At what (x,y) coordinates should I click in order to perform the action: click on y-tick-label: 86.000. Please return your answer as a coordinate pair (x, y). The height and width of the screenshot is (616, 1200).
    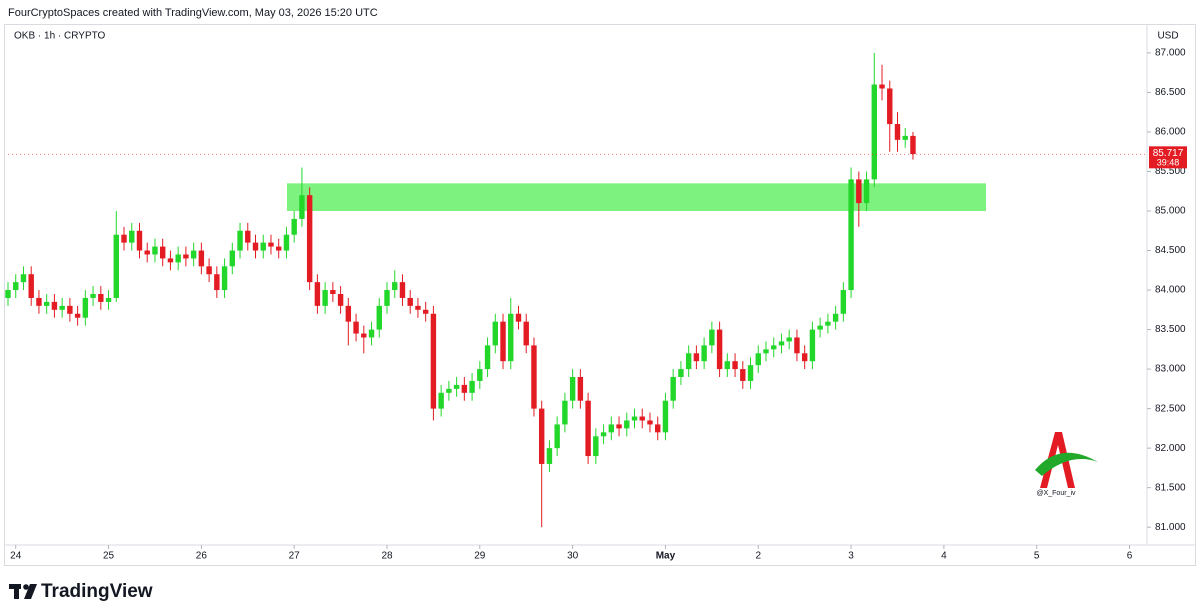
    Looking at the image, I should click on (1170, 132).